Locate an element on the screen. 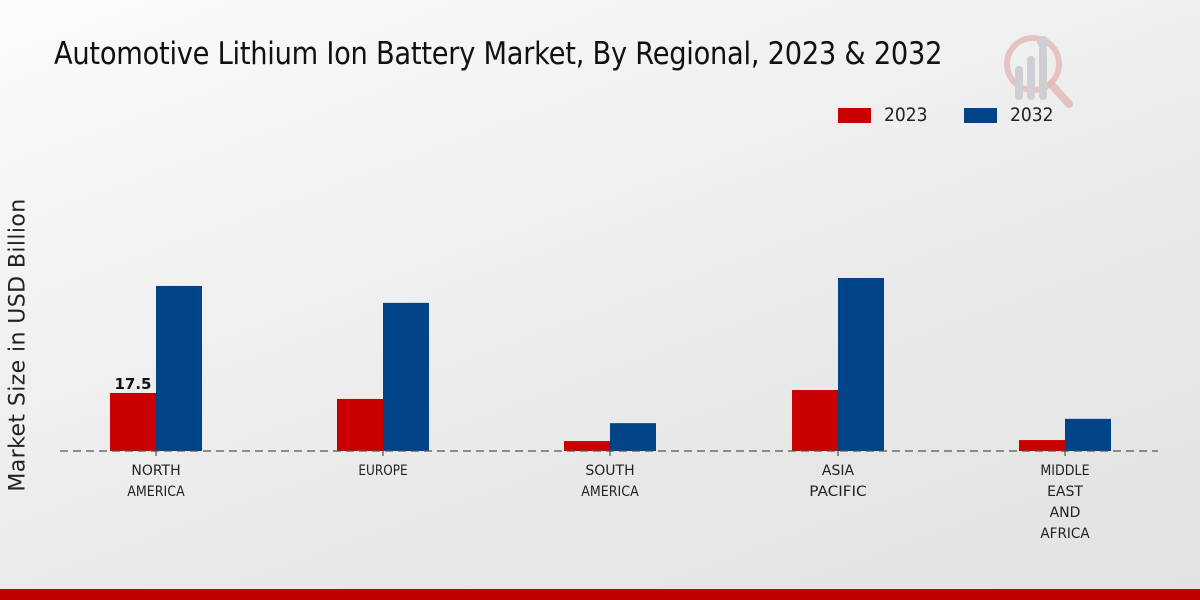 This screenshot has height=600, width=1200. legend-label-2032: 2032 is located at coordinates (1032, 115).